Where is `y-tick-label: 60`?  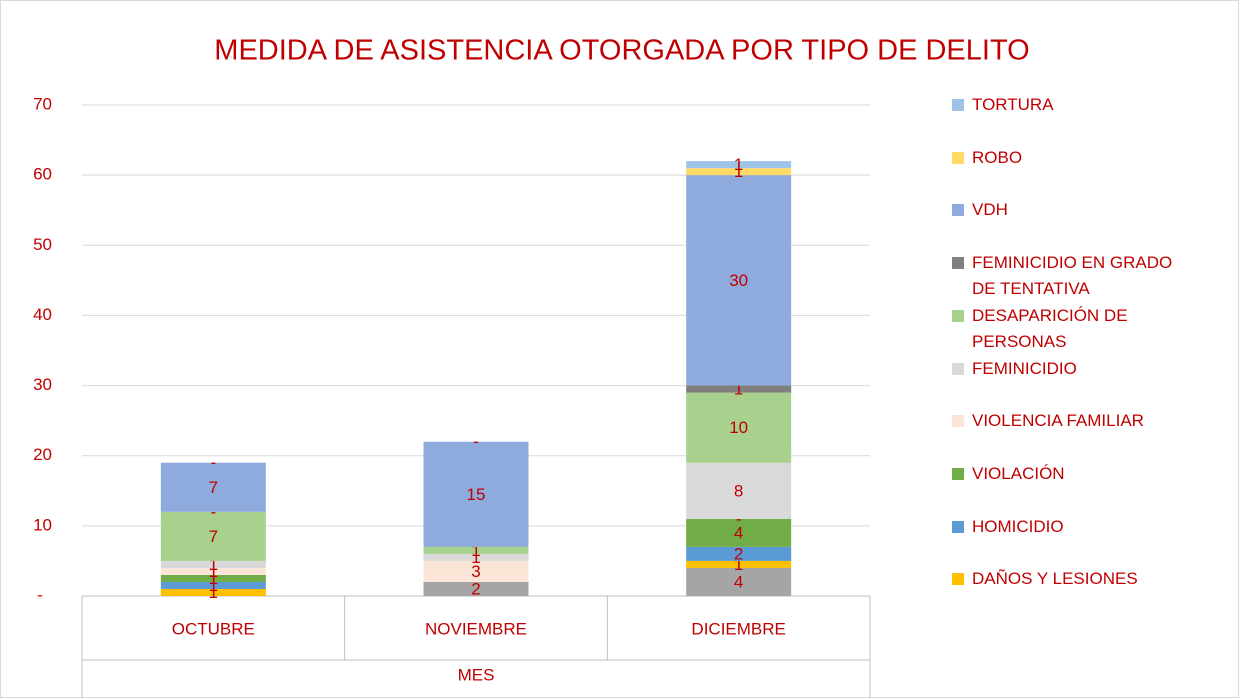 y-tick-label: 60 is located at coordinates (42, 174).